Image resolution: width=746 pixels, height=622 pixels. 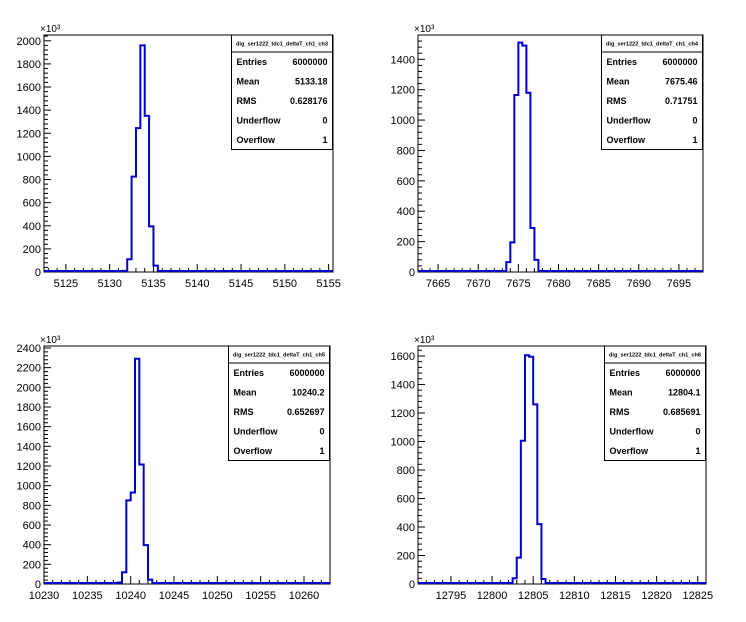 I want to click on histogram-title: dig_ser1222_tdc1_deltaT_ch1_ch4, so click(x=652, y=45).